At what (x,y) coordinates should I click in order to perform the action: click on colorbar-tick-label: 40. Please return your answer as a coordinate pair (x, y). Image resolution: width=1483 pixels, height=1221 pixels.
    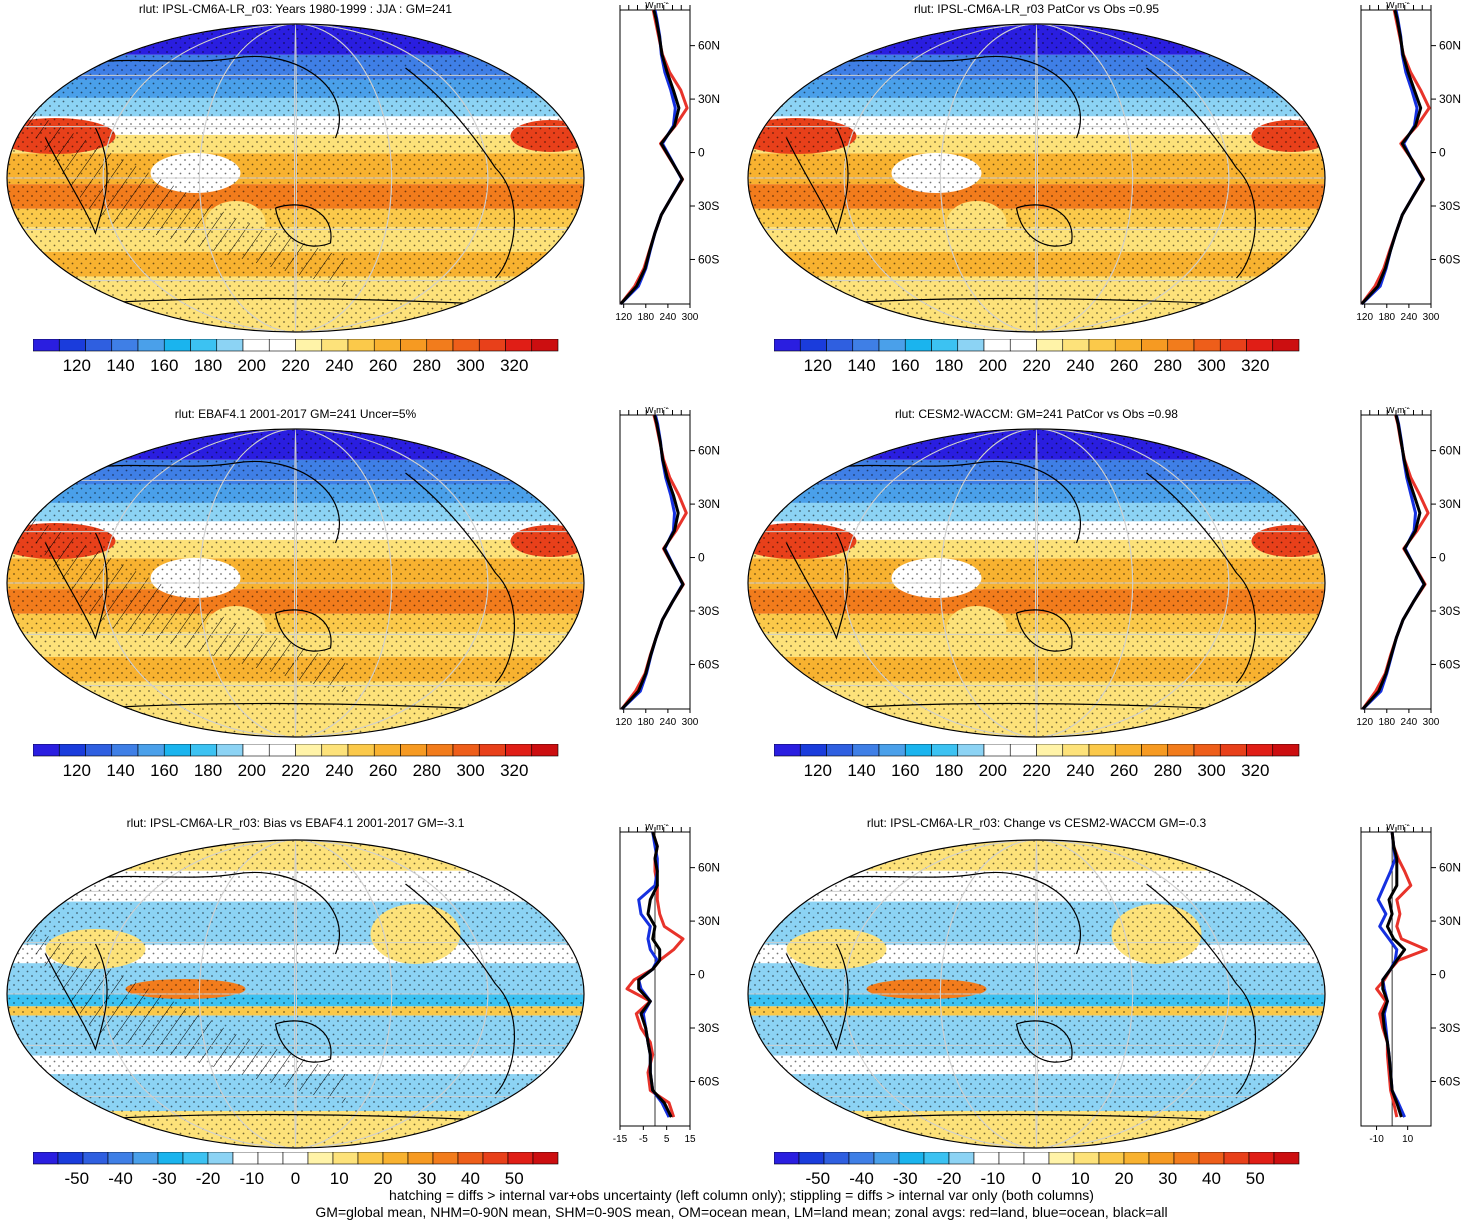
    Looking at the image, I should click on (470, 1178).